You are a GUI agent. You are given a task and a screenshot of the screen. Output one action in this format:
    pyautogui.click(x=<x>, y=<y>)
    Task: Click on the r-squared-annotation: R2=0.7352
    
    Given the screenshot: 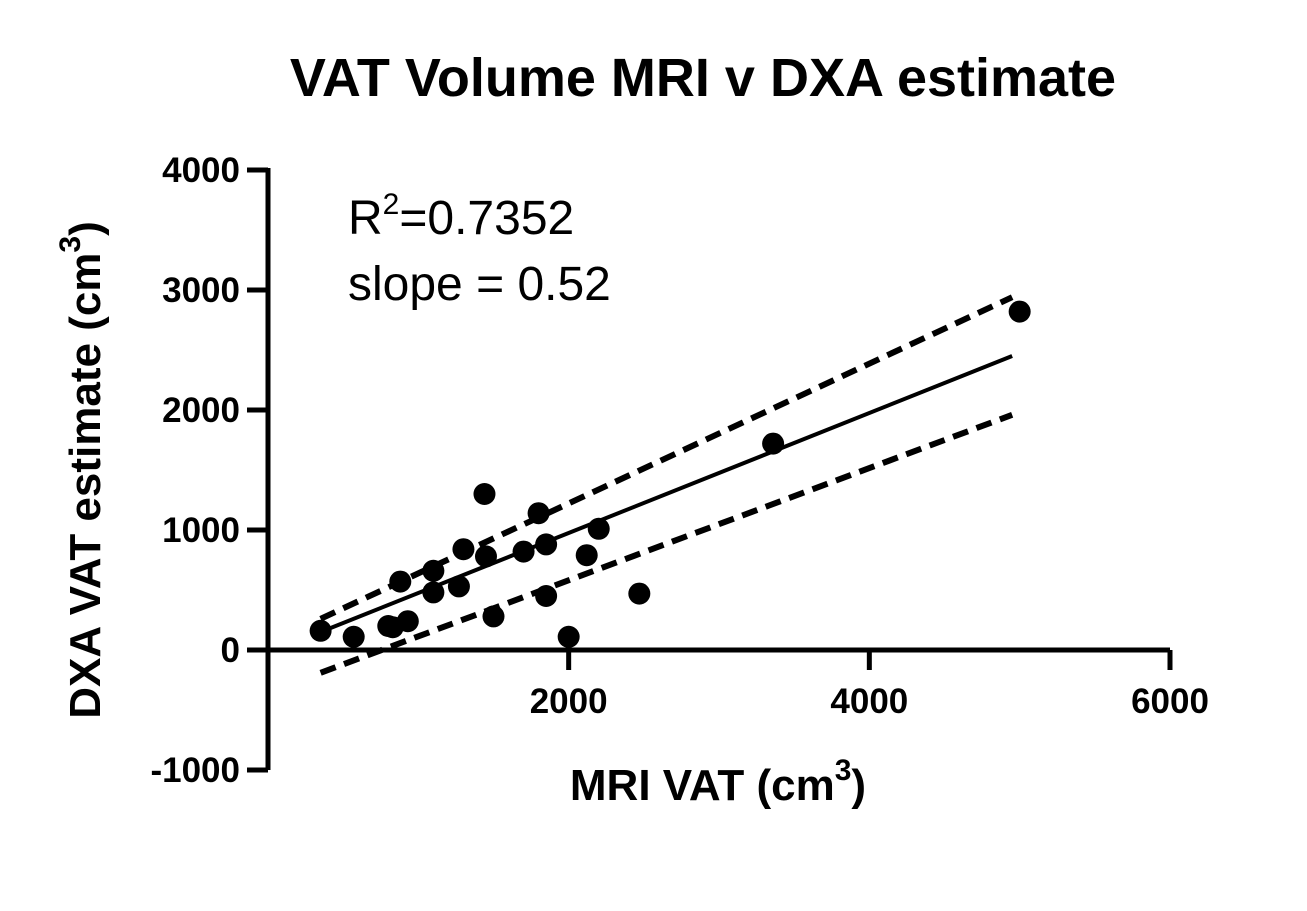 What is the action you would take?
    pyautogui.click(x=461, y=216)
    